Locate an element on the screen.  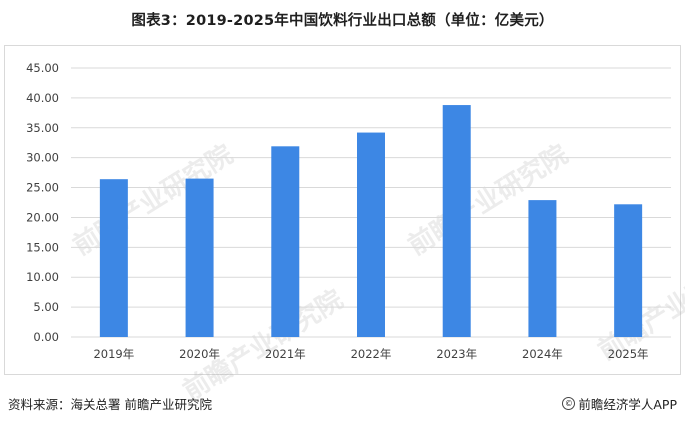
x-tick-label: 2023年 is located at coordinates (456, 354).